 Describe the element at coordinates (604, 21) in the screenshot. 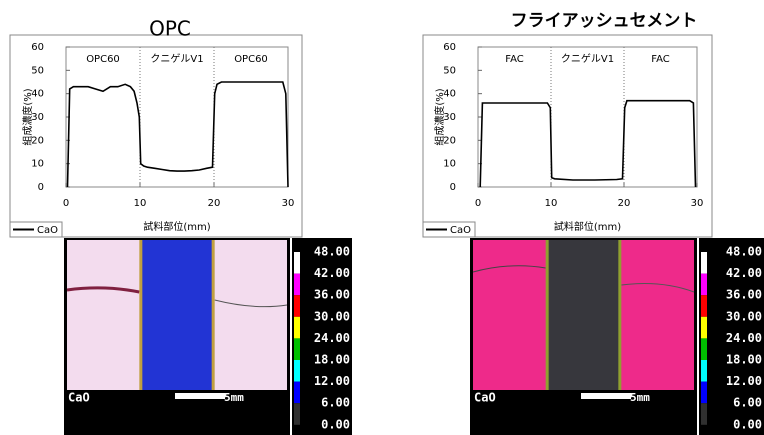

I see `chart-title: フライアッシュセメント` at that location.